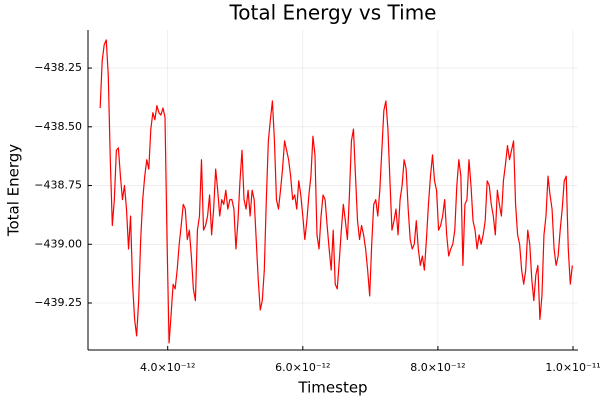 This screenshot has width=600, height=400. Describe the element at coordinates (58, 185) in the screenshot. I see `y-tick-label: −438.75` at that location.